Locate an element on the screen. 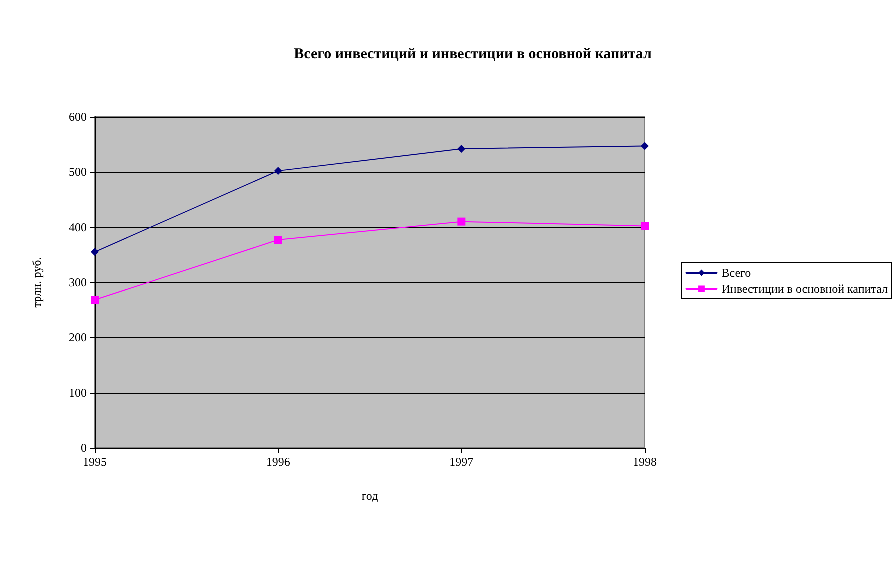 The image size is (894, 571). y-tick-label: 100 is located at coordinates (78, 393).